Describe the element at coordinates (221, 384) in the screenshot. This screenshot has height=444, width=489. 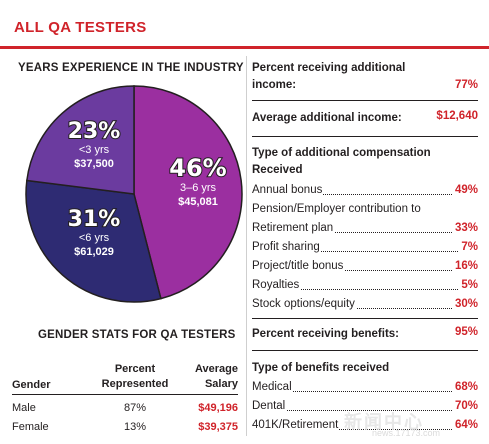
I see `salary-header-2: Salary` at that location.